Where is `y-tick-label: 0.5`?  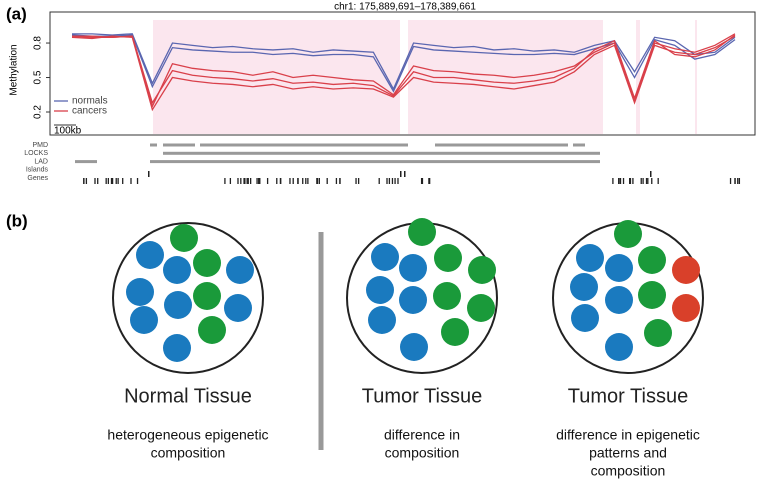 y-tick-label: 0.5 is located at coordinates (38, 77).